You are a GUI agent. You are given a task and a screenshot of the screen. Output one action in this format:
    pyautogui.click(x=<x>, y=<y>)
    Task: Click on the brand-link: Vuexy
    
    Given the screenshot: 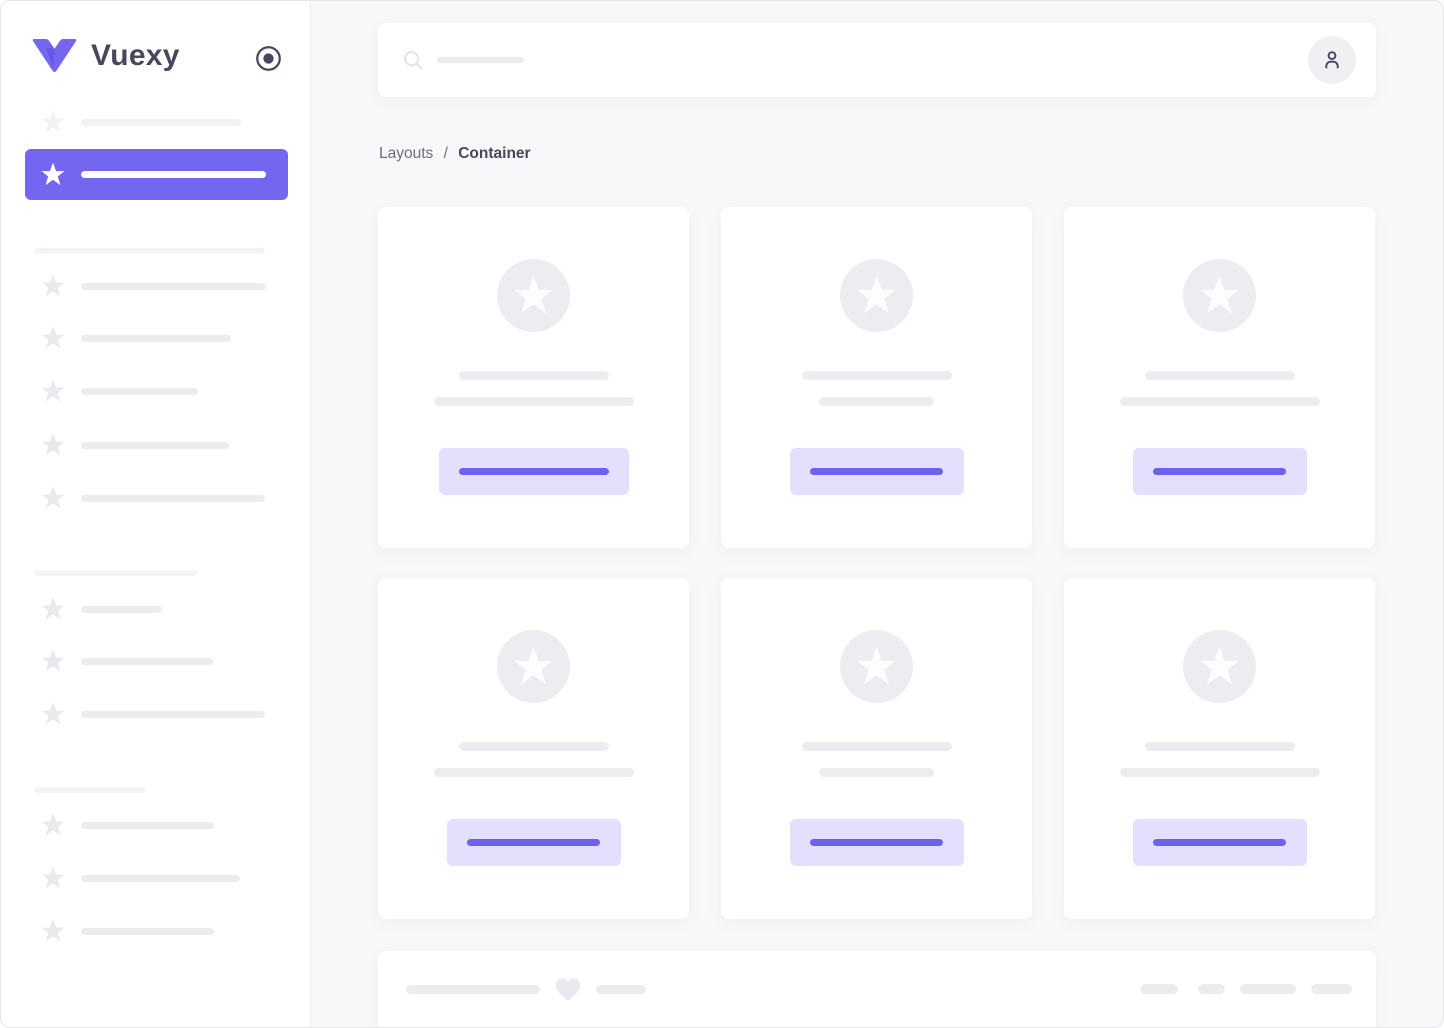 What is the action you would take?
    pyautogui.click(x=105, y=56)
    